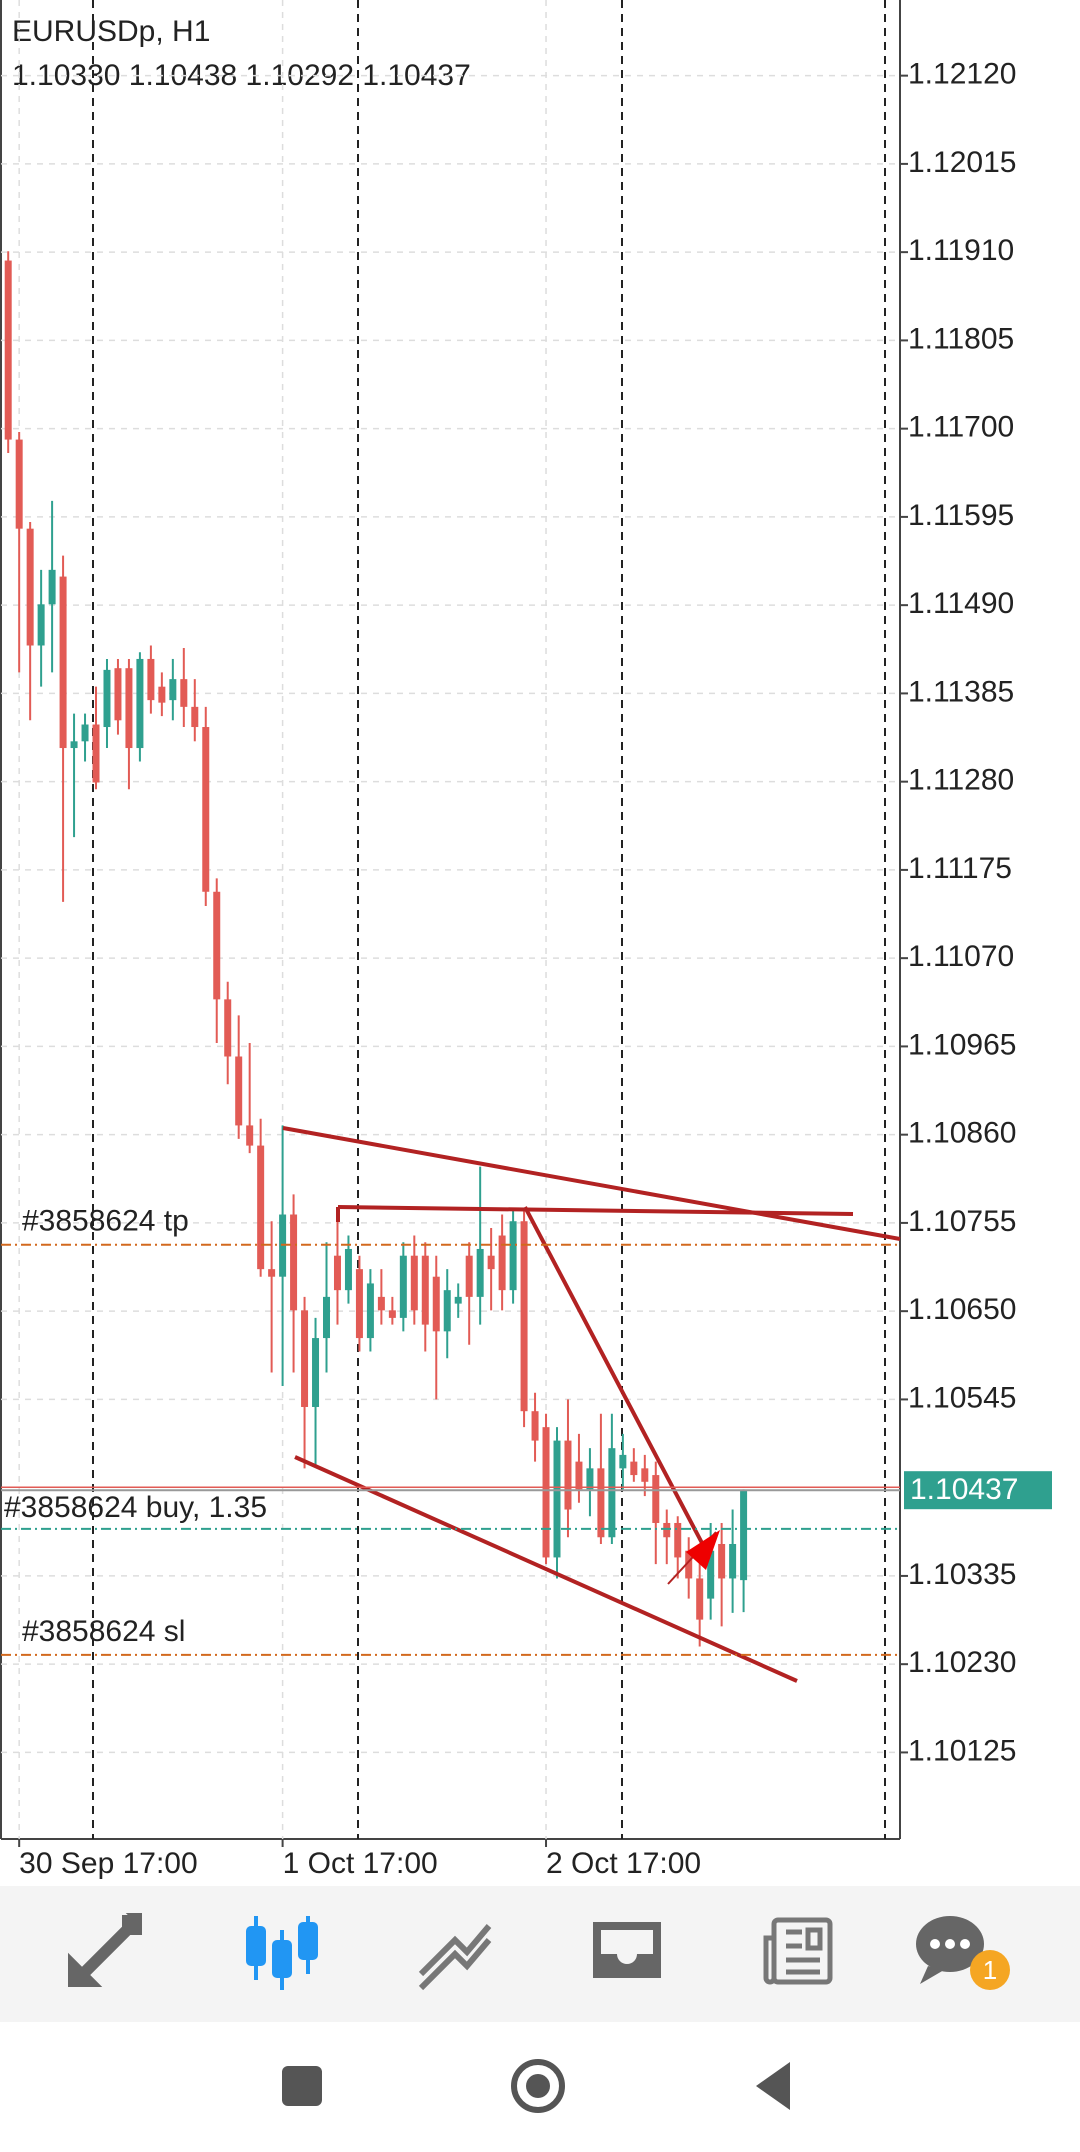  I want to click on news-icon, so click(798, 1951).